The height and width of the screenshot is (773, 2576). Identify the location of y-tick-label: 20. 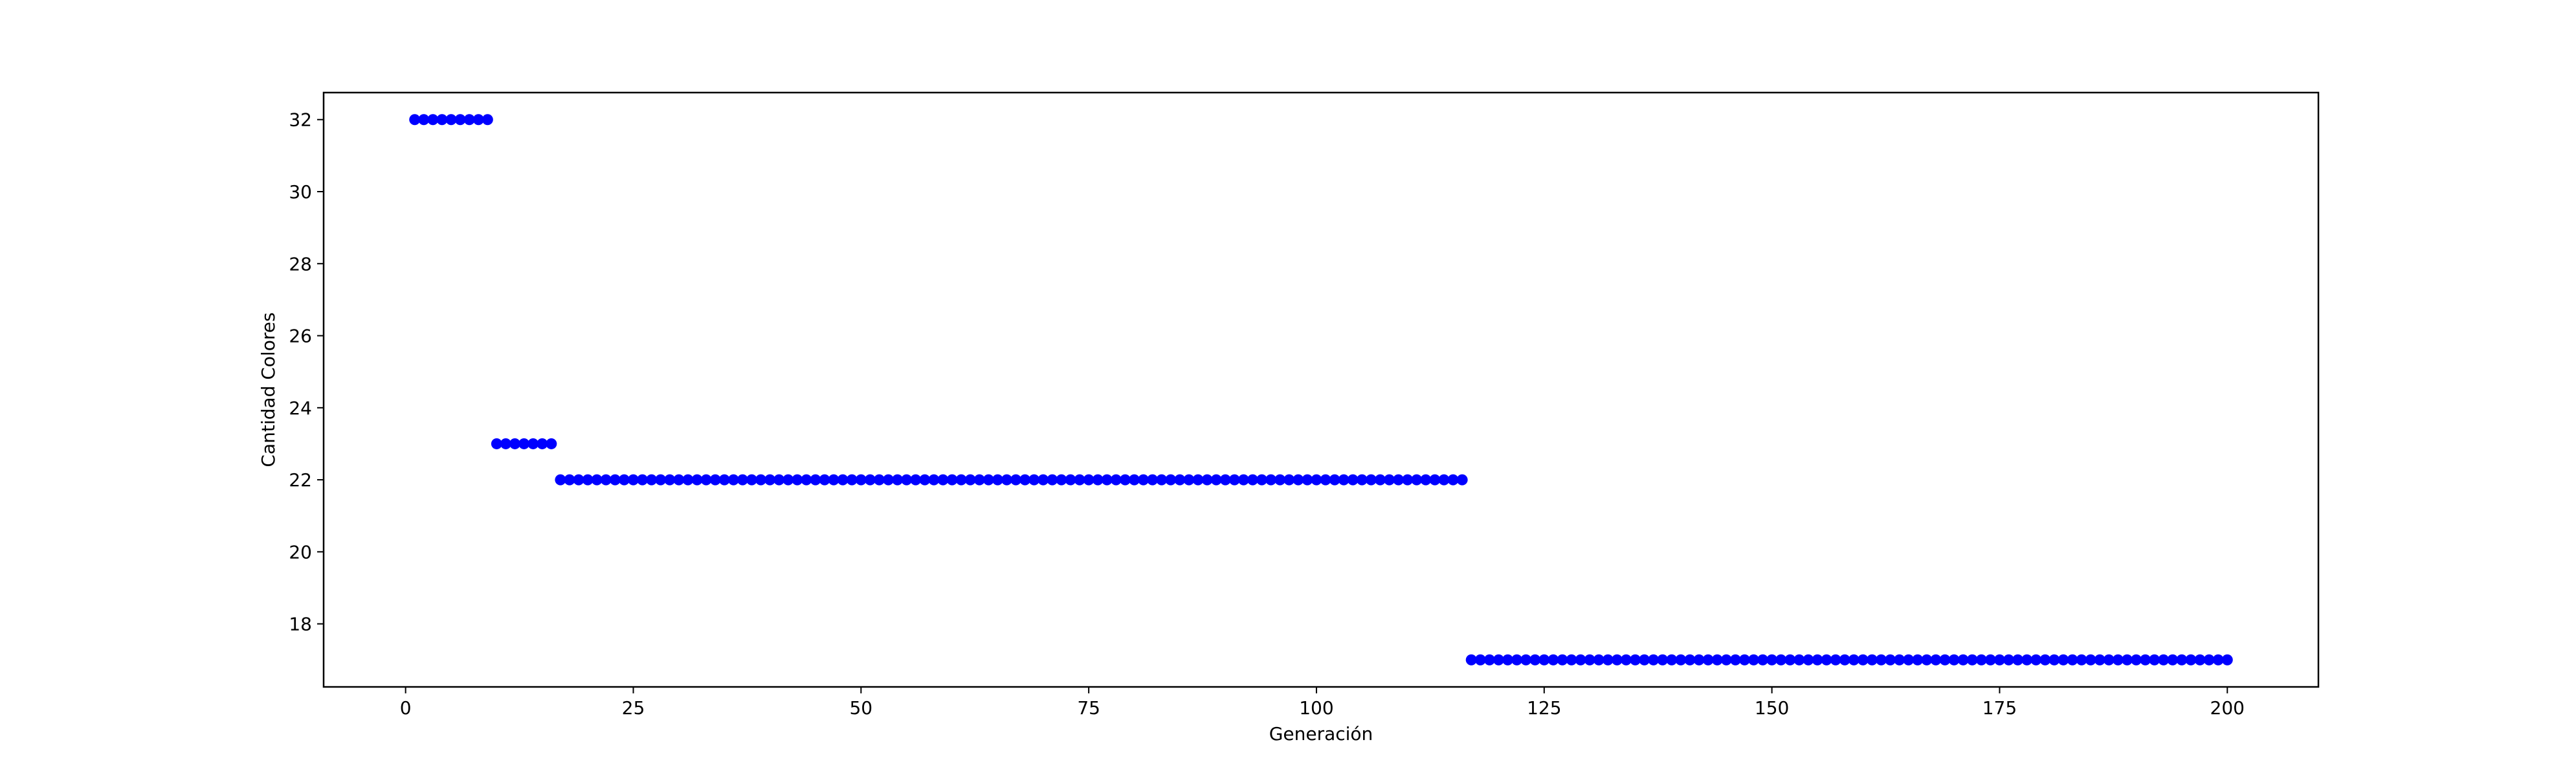
(300, 552).